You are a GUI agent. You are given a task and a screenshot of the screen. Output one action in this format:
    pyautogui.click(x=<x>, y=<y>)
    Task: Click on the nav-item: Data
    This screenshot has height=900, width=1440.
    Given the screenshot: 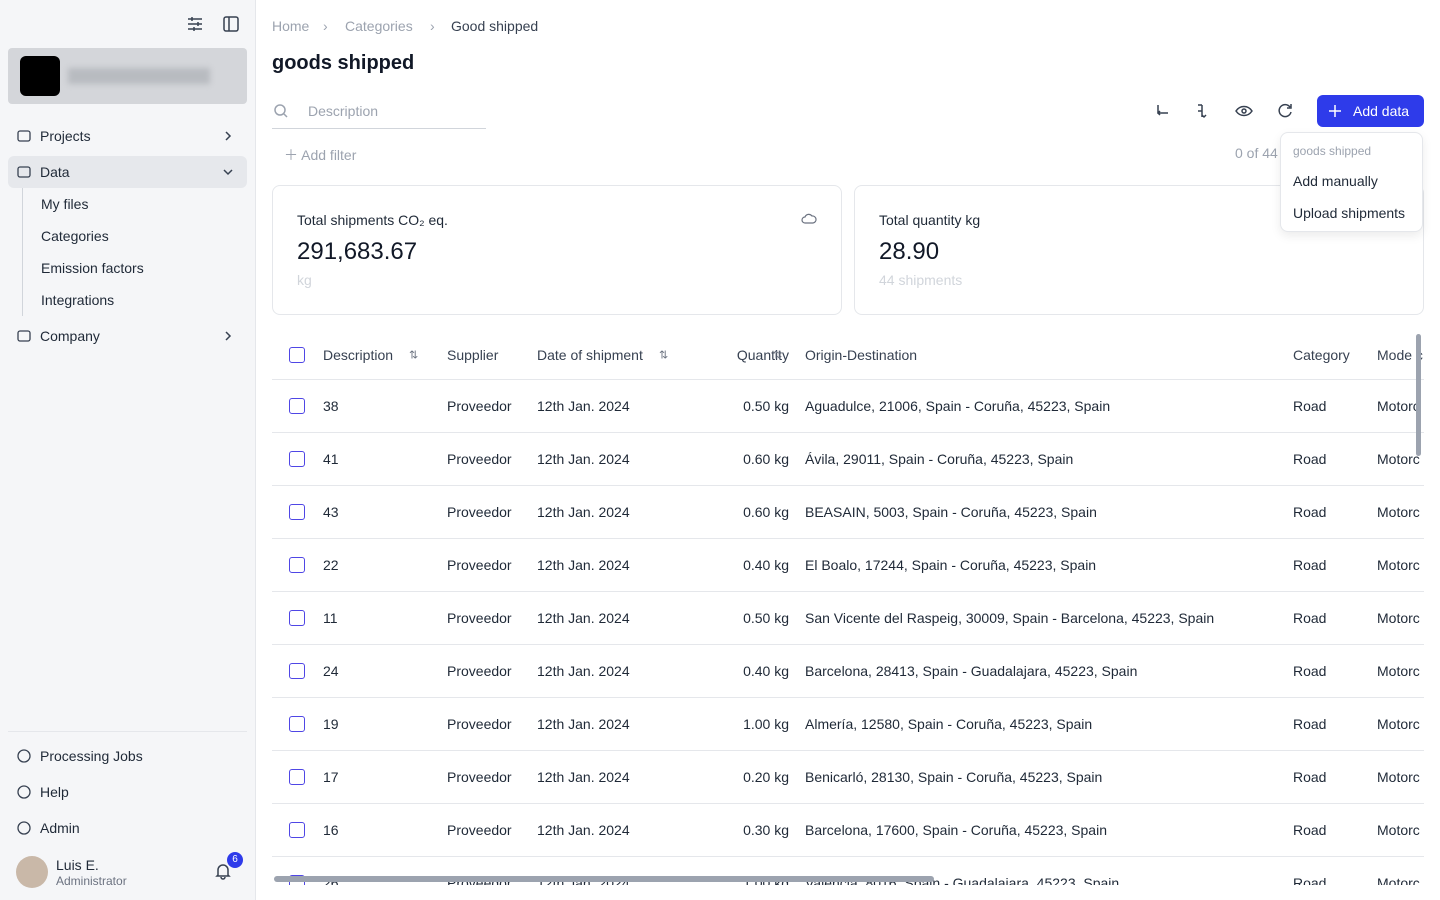 What is the action you would take?
    pyautogui.click(x=127, y=172)
    